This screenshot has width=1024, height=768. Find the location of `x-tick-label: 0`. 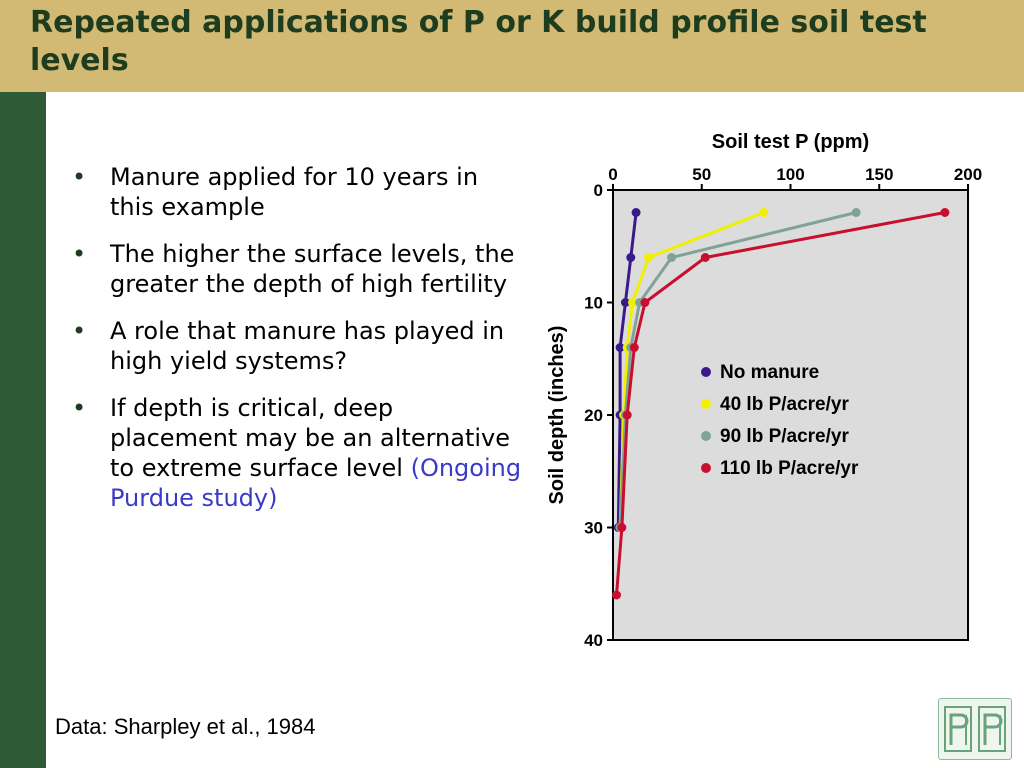

x-tick-label: 0 is located at coordinates (612, 174).